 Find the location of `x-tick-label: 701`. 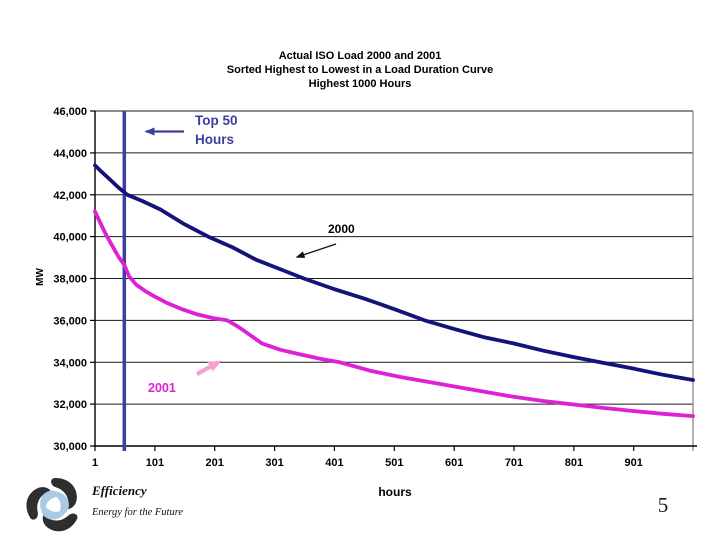

x-tick-label: 701 is located at coordinates (514, 463).